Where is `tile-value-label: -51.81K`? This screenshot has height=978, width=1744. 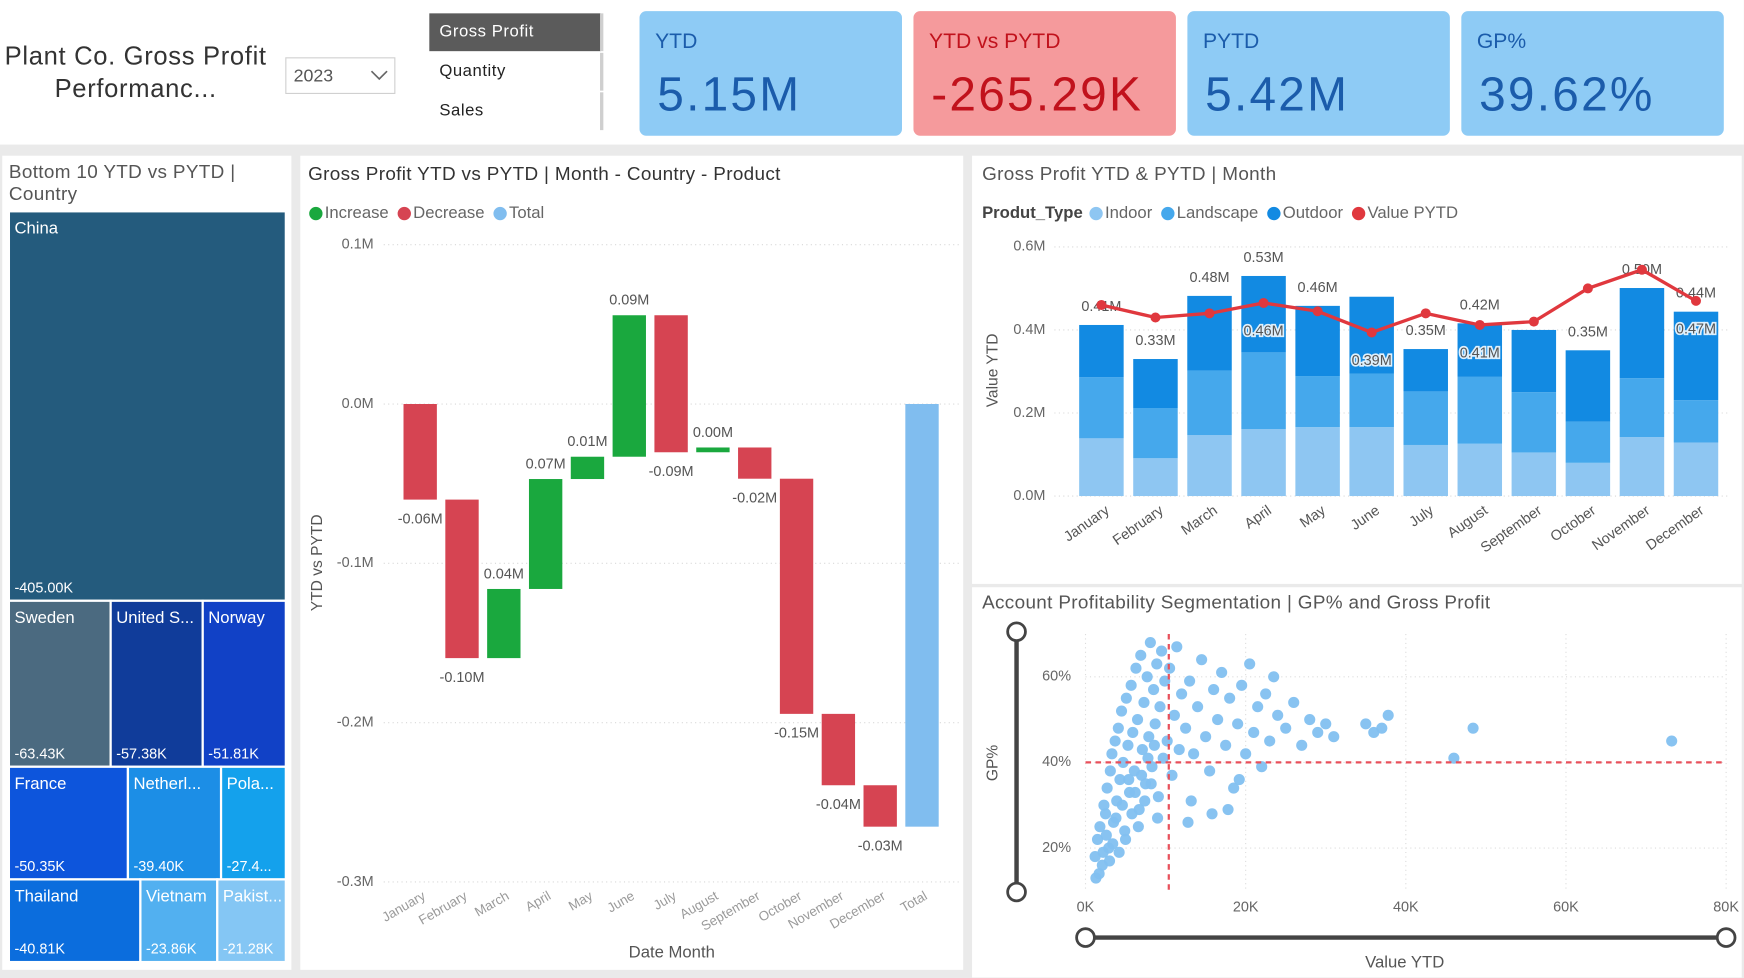
tile-value-label: -51.81K is located at coordinates (233, 754).